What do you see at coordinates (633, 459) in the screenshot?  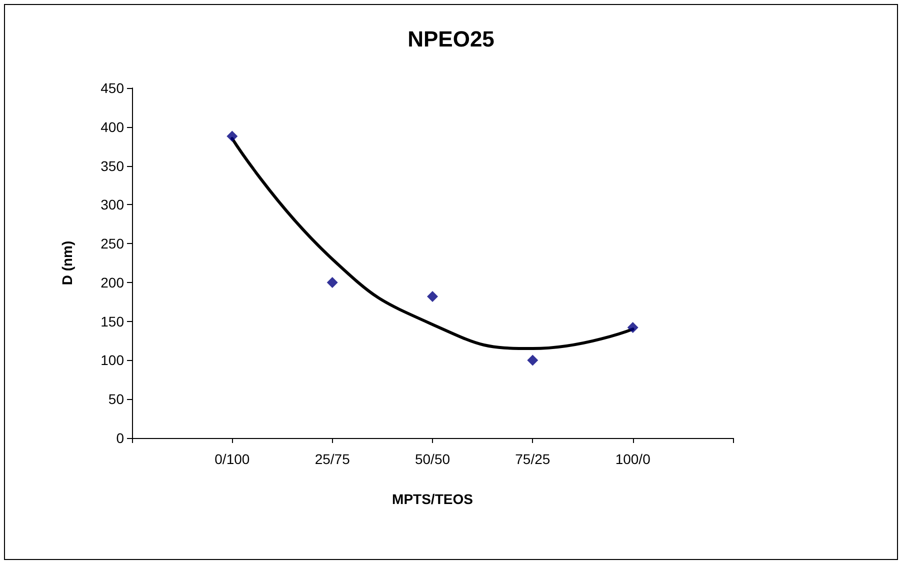 I see `x-tick-label: 100/0` at bounding box center [633, 459].